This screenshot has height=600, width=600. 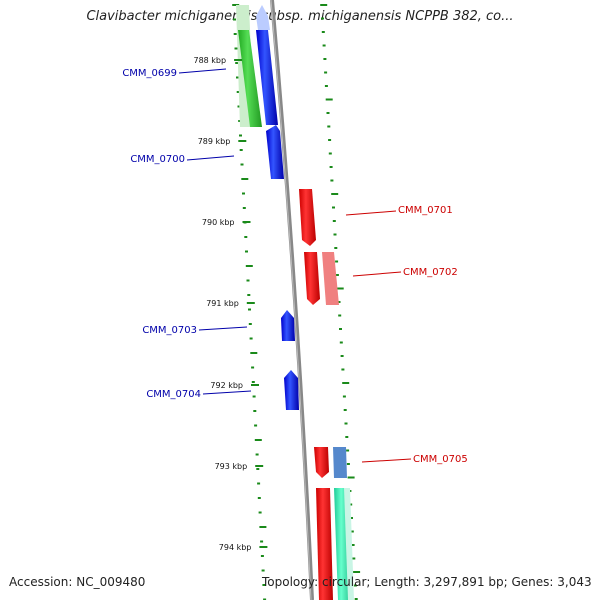 I want to click on gene-label-cmm-0700: CMM_0700, so click(x=182, y=159).